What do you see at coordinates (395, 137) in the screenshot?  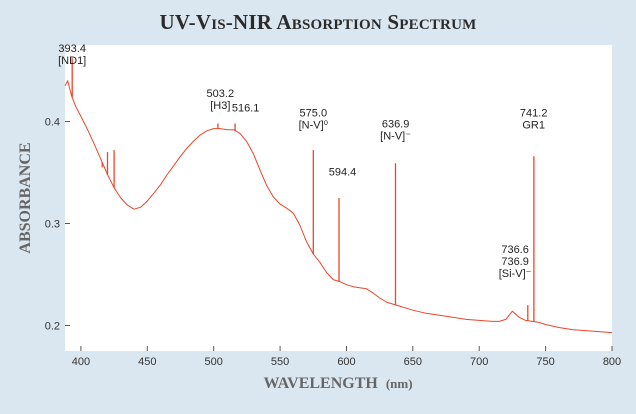 I see `peak-label-line: [N-V]⁻` at bounding box center [395, 137].